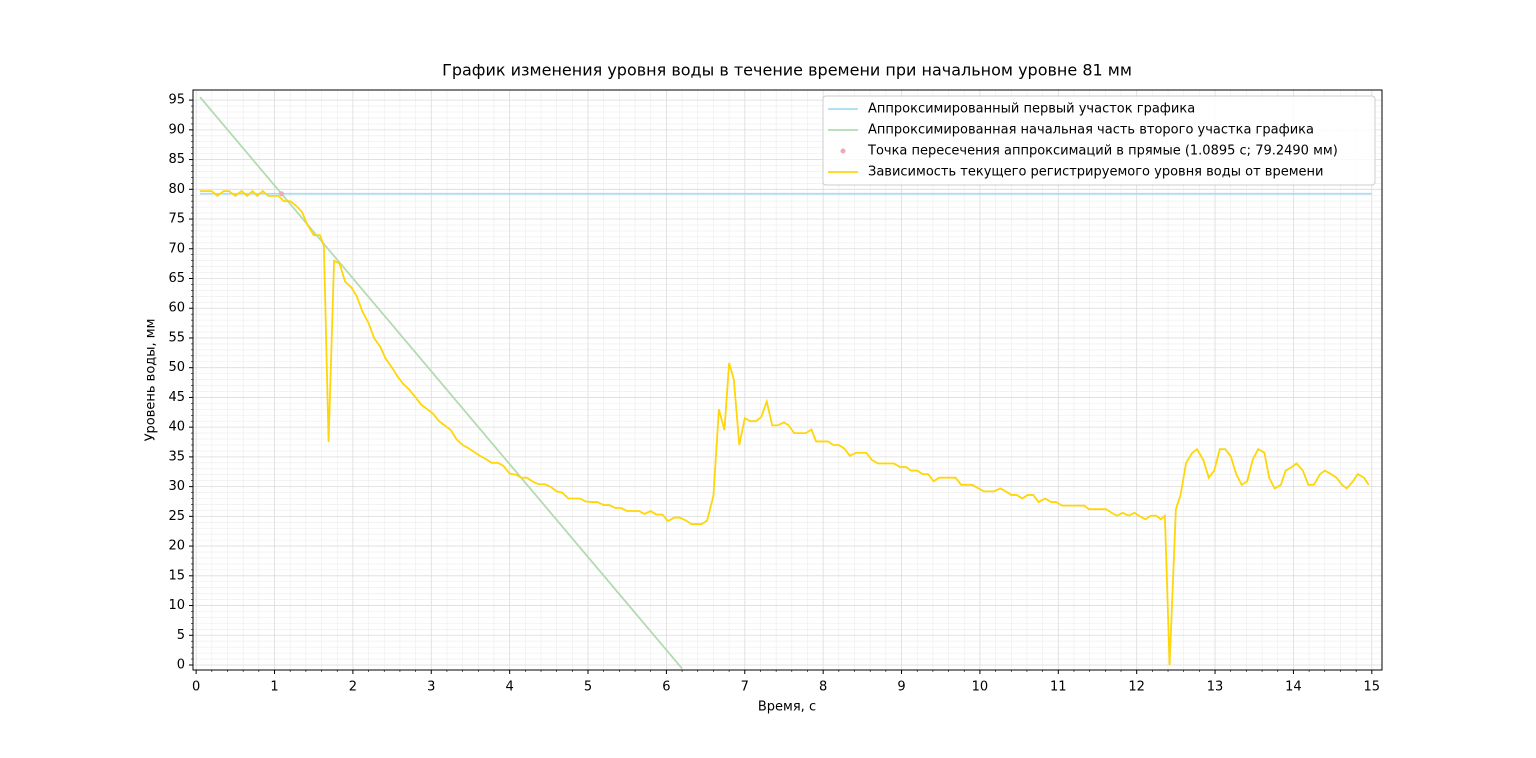 The width and height of the screenshot is (1536, 758). I want to click on y-tick-label: 50, so click(176, 367).